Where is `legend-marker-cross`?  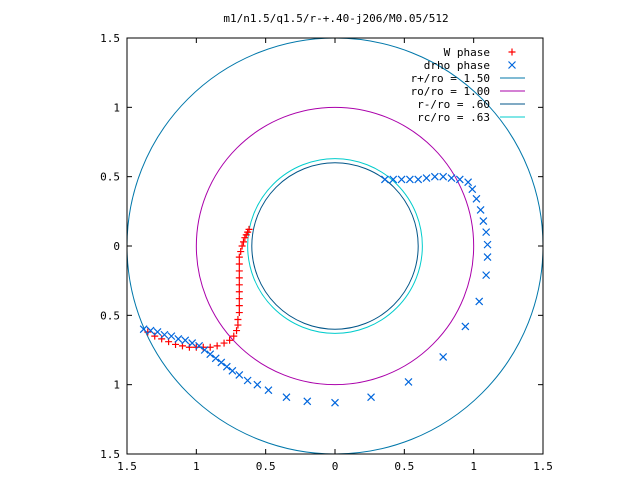 legend-marker-cross is located at coordinates (512, 65).